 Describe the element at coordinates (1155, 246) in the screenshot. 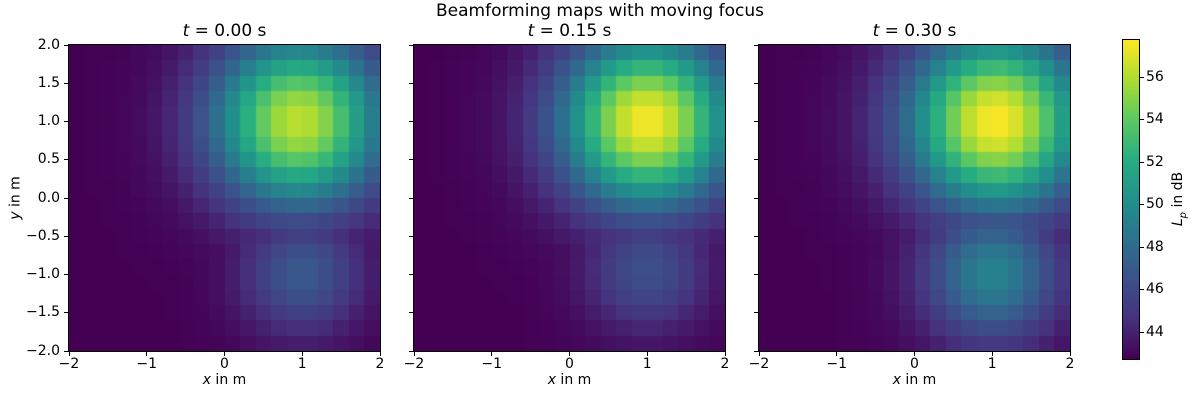

I see `colorbar-tick-label: 48` at that location.